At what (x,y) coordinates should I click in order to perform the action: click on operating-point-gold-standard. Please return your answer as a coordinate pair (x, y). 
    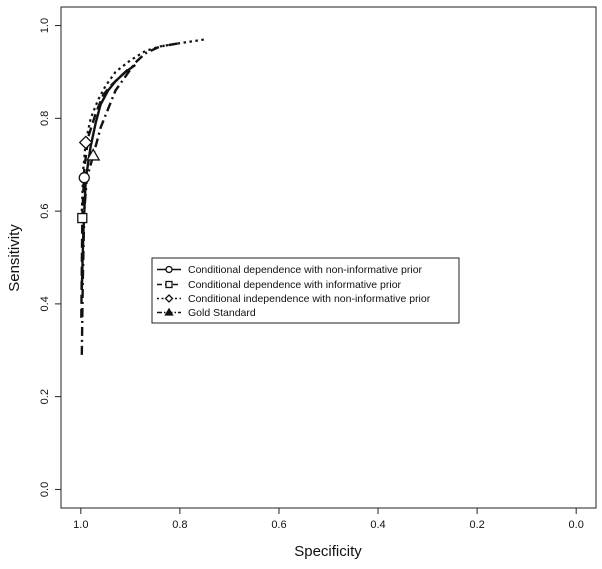
    Looking at the image, I should click on (93, 154).